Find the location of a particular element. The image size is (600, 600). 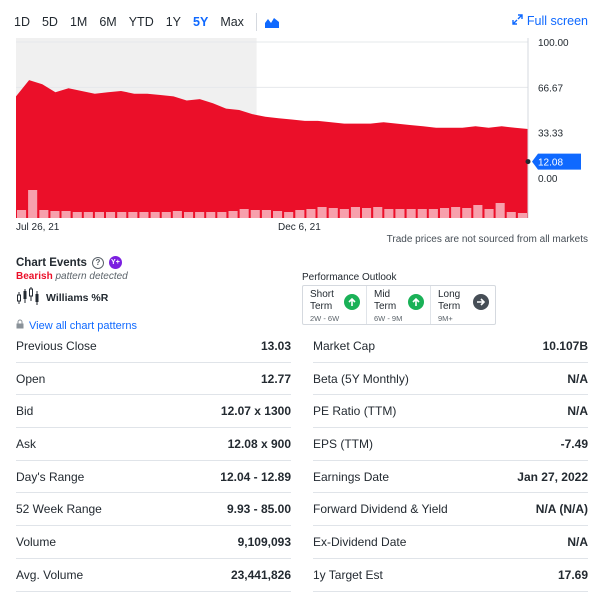

outlook-term-range: 9M+ is located at coordinates (445, 318).